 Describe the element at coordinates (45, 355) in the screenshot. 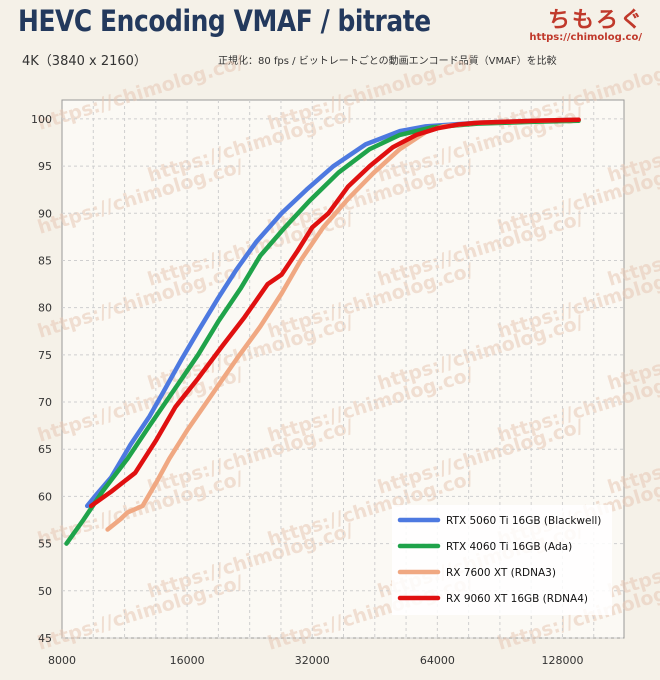

I see `y-tick-label: 75` at that location.